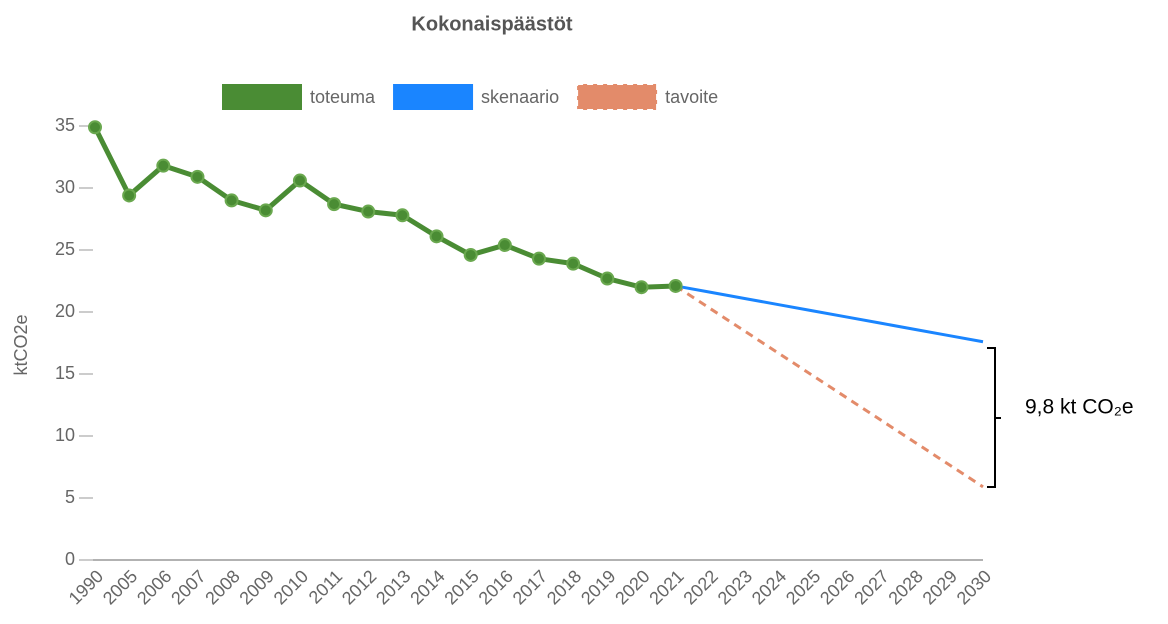 The height and width of the screenshot is (624, 1168). What do you see at coordinates (1079, 407) in the screenshot?
I see `annotation: 9,8 kt CO₂e` at bounding box center [1079, 407].